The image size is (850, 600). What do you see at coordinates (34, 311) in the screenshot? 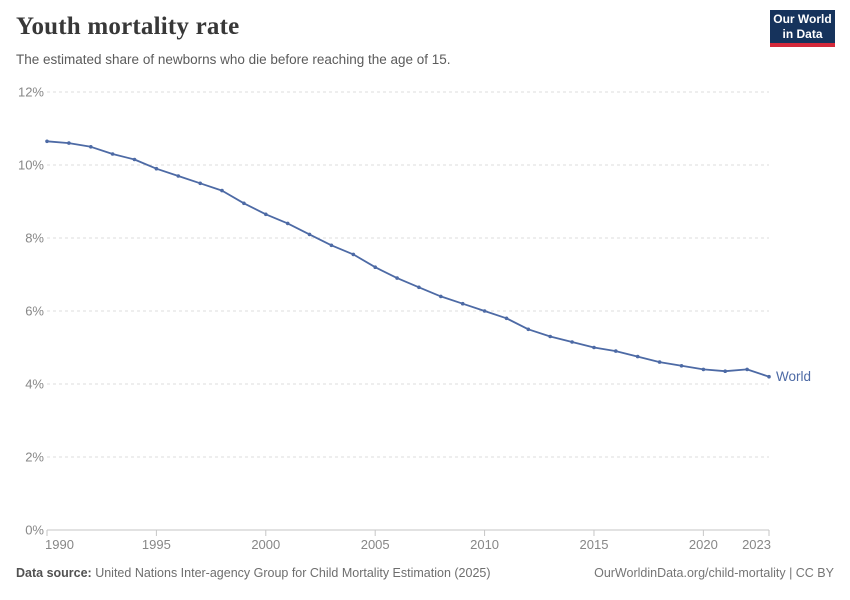
I see `y-axis-tick-label: 6%` at bounding box center [34, 311].